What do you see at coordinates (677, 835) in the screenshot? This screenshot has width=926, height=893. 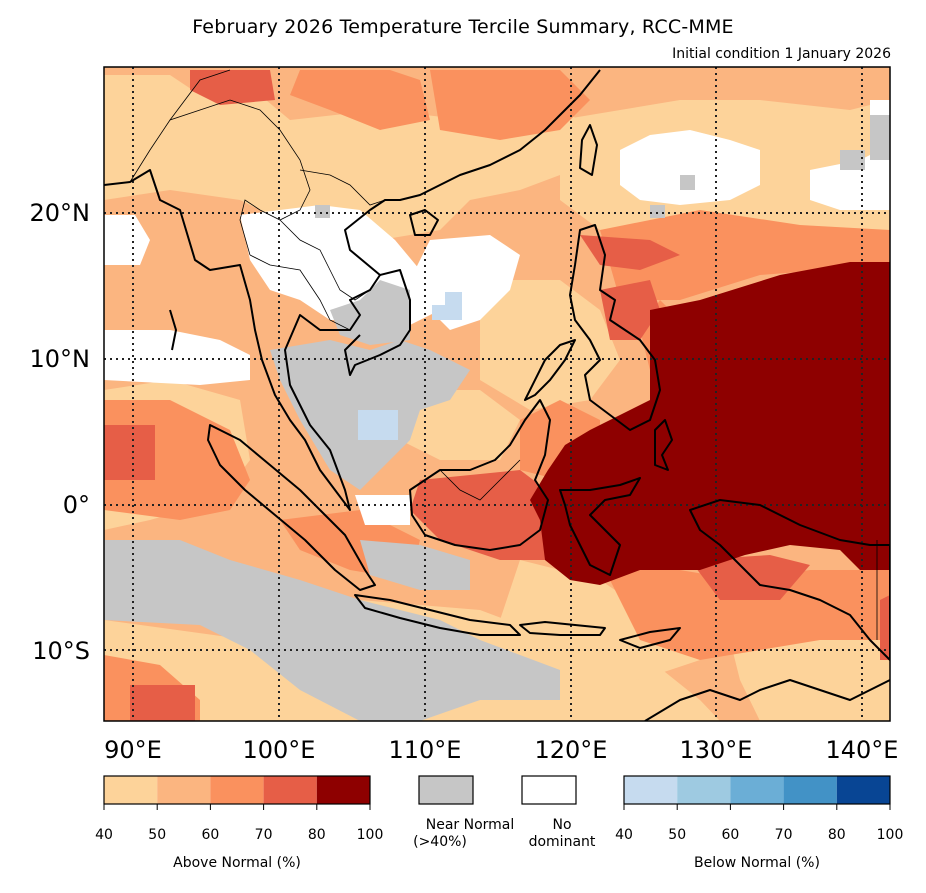 I see `below-colorbar-tick-label: 50` at bounding box center [677, 835].